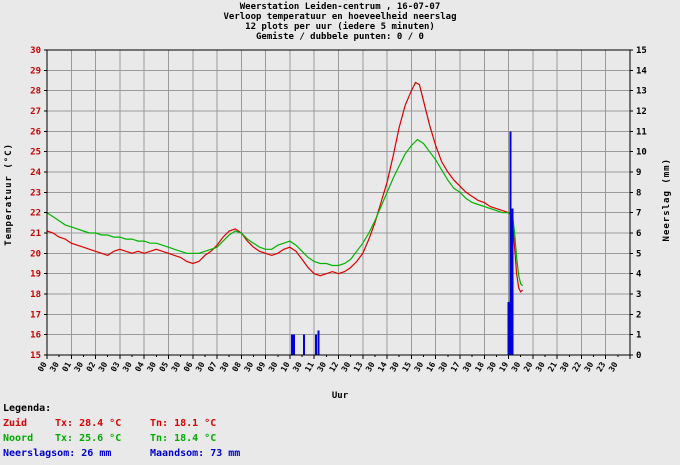 The height and width of the screenshot is (465, 680). I want to click on svg-text: 05, so click(164, 366).